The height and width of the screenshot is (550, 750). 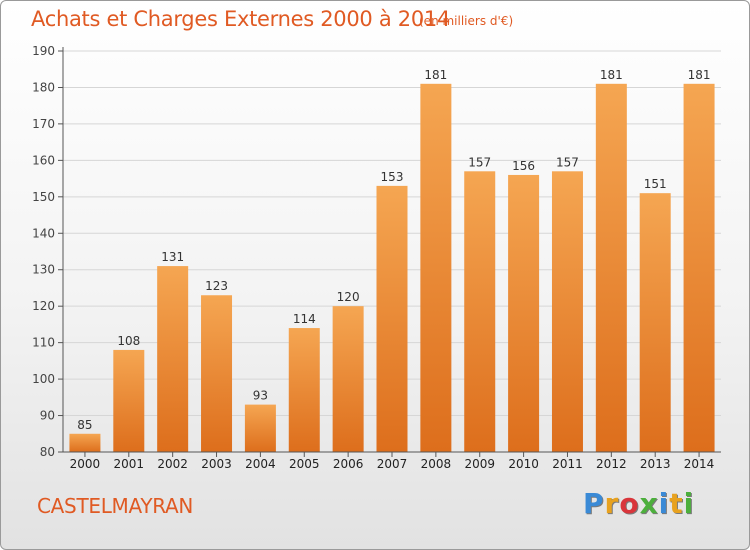 What do you see at coordinates (128, 341) in the screenshot?
I see `data-label-2001: 108` at bounding box center [128, 341].